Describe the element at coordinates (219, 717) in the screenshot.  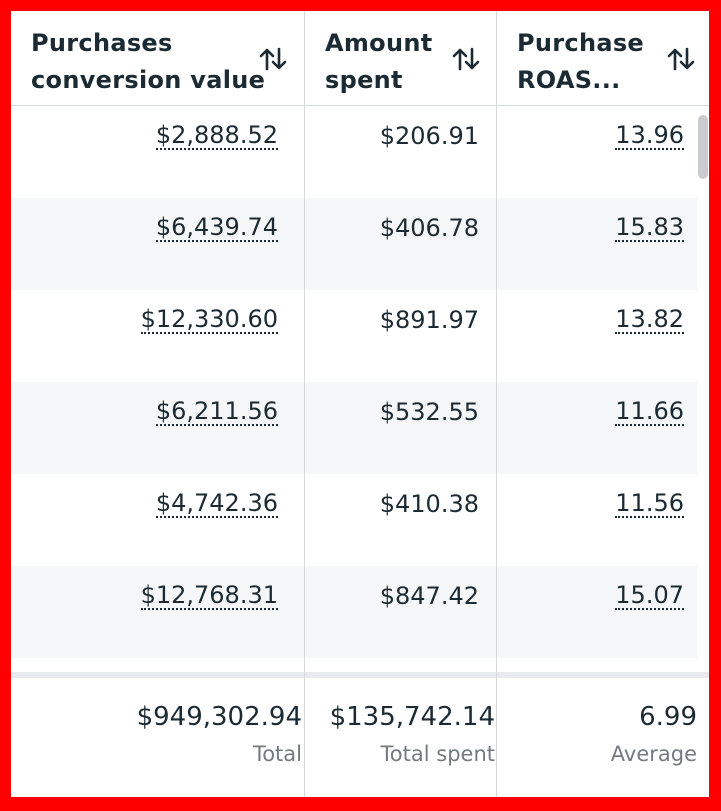
I see `total-conversion-value: $949,302.94` at that location.